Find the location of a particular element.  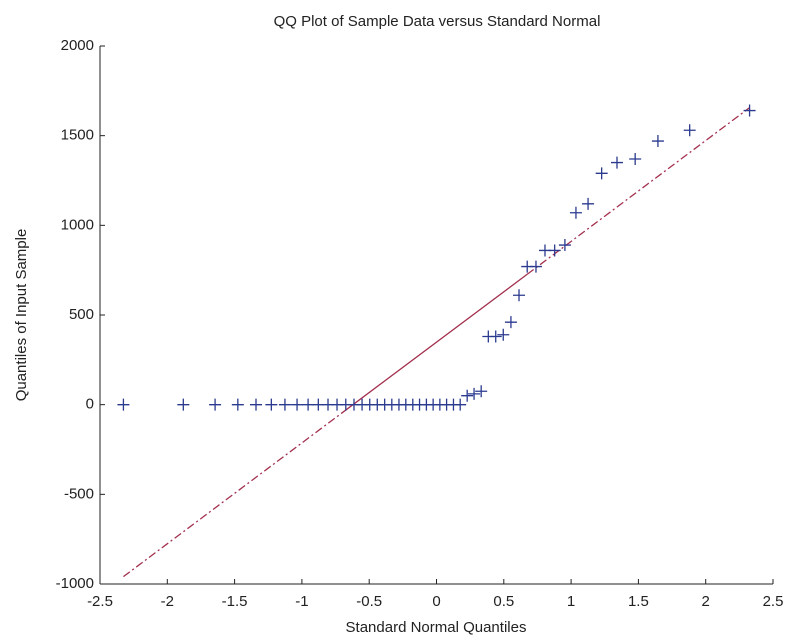

x-tick-label: 1.5 is located at coordinates (638, 601).